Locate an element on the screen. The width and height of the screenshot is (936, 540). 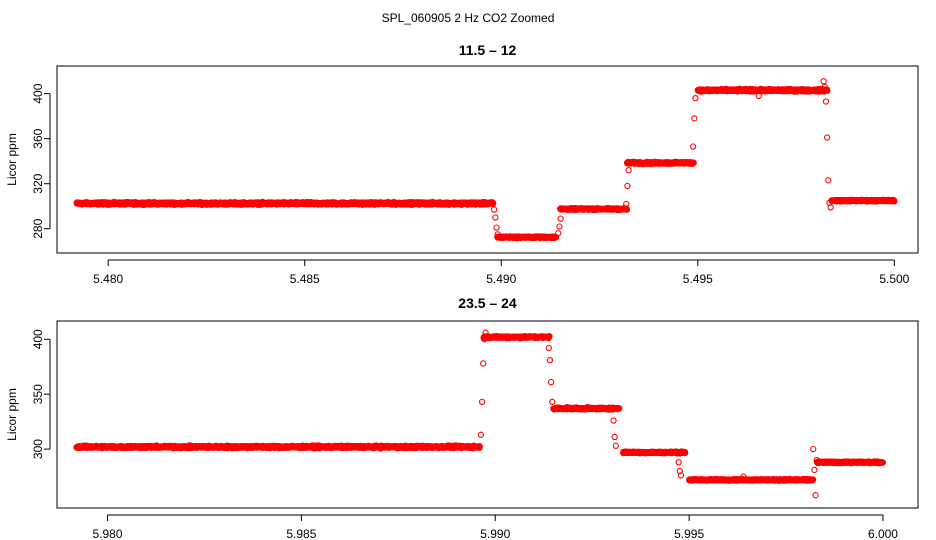
y-tick-label: 360 is located at coordinates (38, 138).